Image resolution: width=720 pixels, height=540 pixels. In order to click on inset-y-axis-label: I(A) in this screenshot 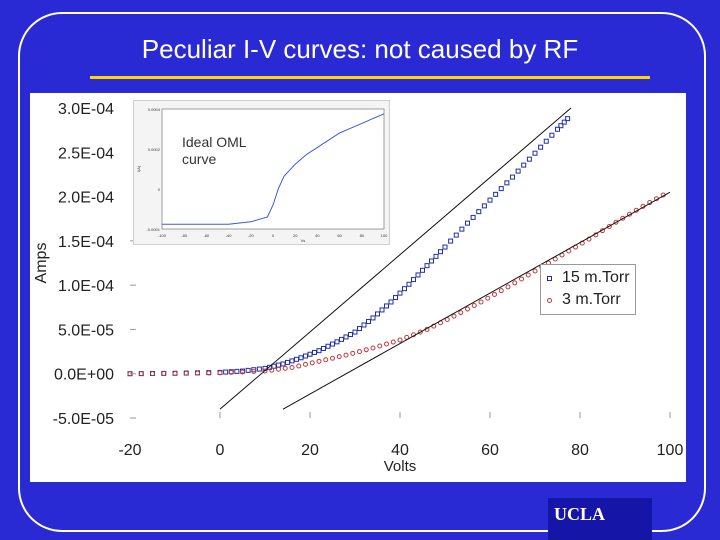, I will do `click(138, 168)`.